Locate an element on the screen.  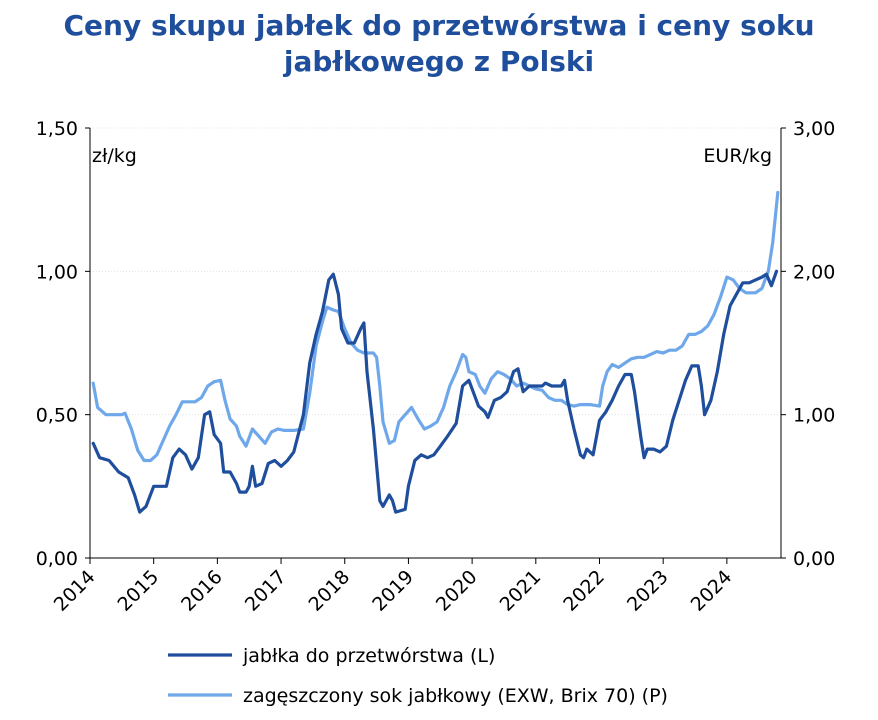
left-tick-label: 0,50 is located at coordinates (57, 416).